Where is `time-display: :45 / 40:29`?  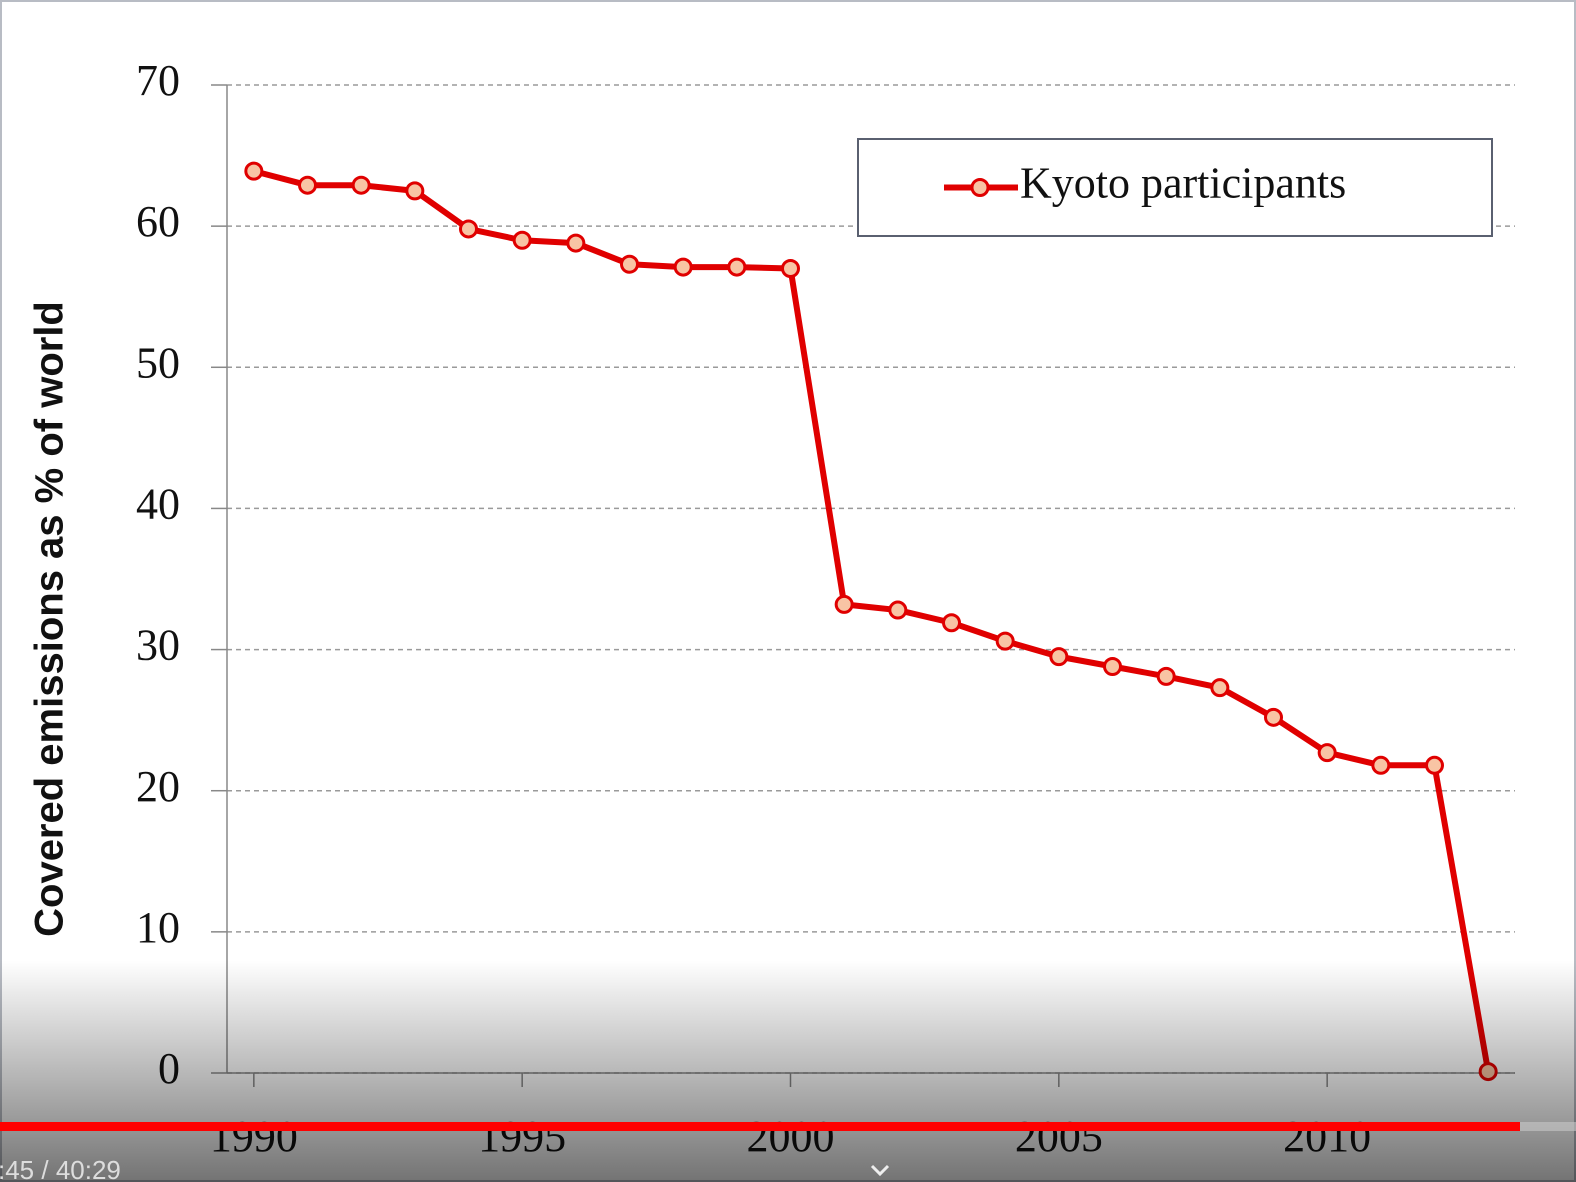 time-display: :45 / 40:29 is located at coordinates (60, 1168).